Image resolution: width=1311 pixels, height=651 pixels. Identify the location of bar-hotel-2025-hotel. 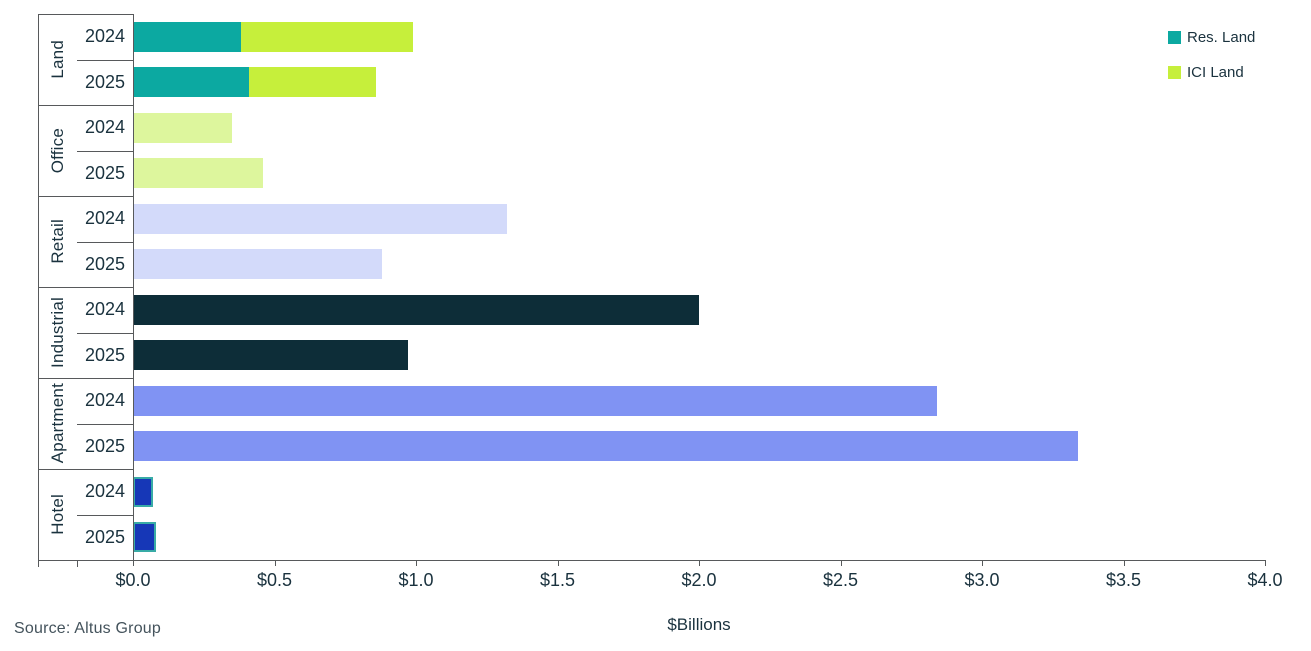
(144, 537).